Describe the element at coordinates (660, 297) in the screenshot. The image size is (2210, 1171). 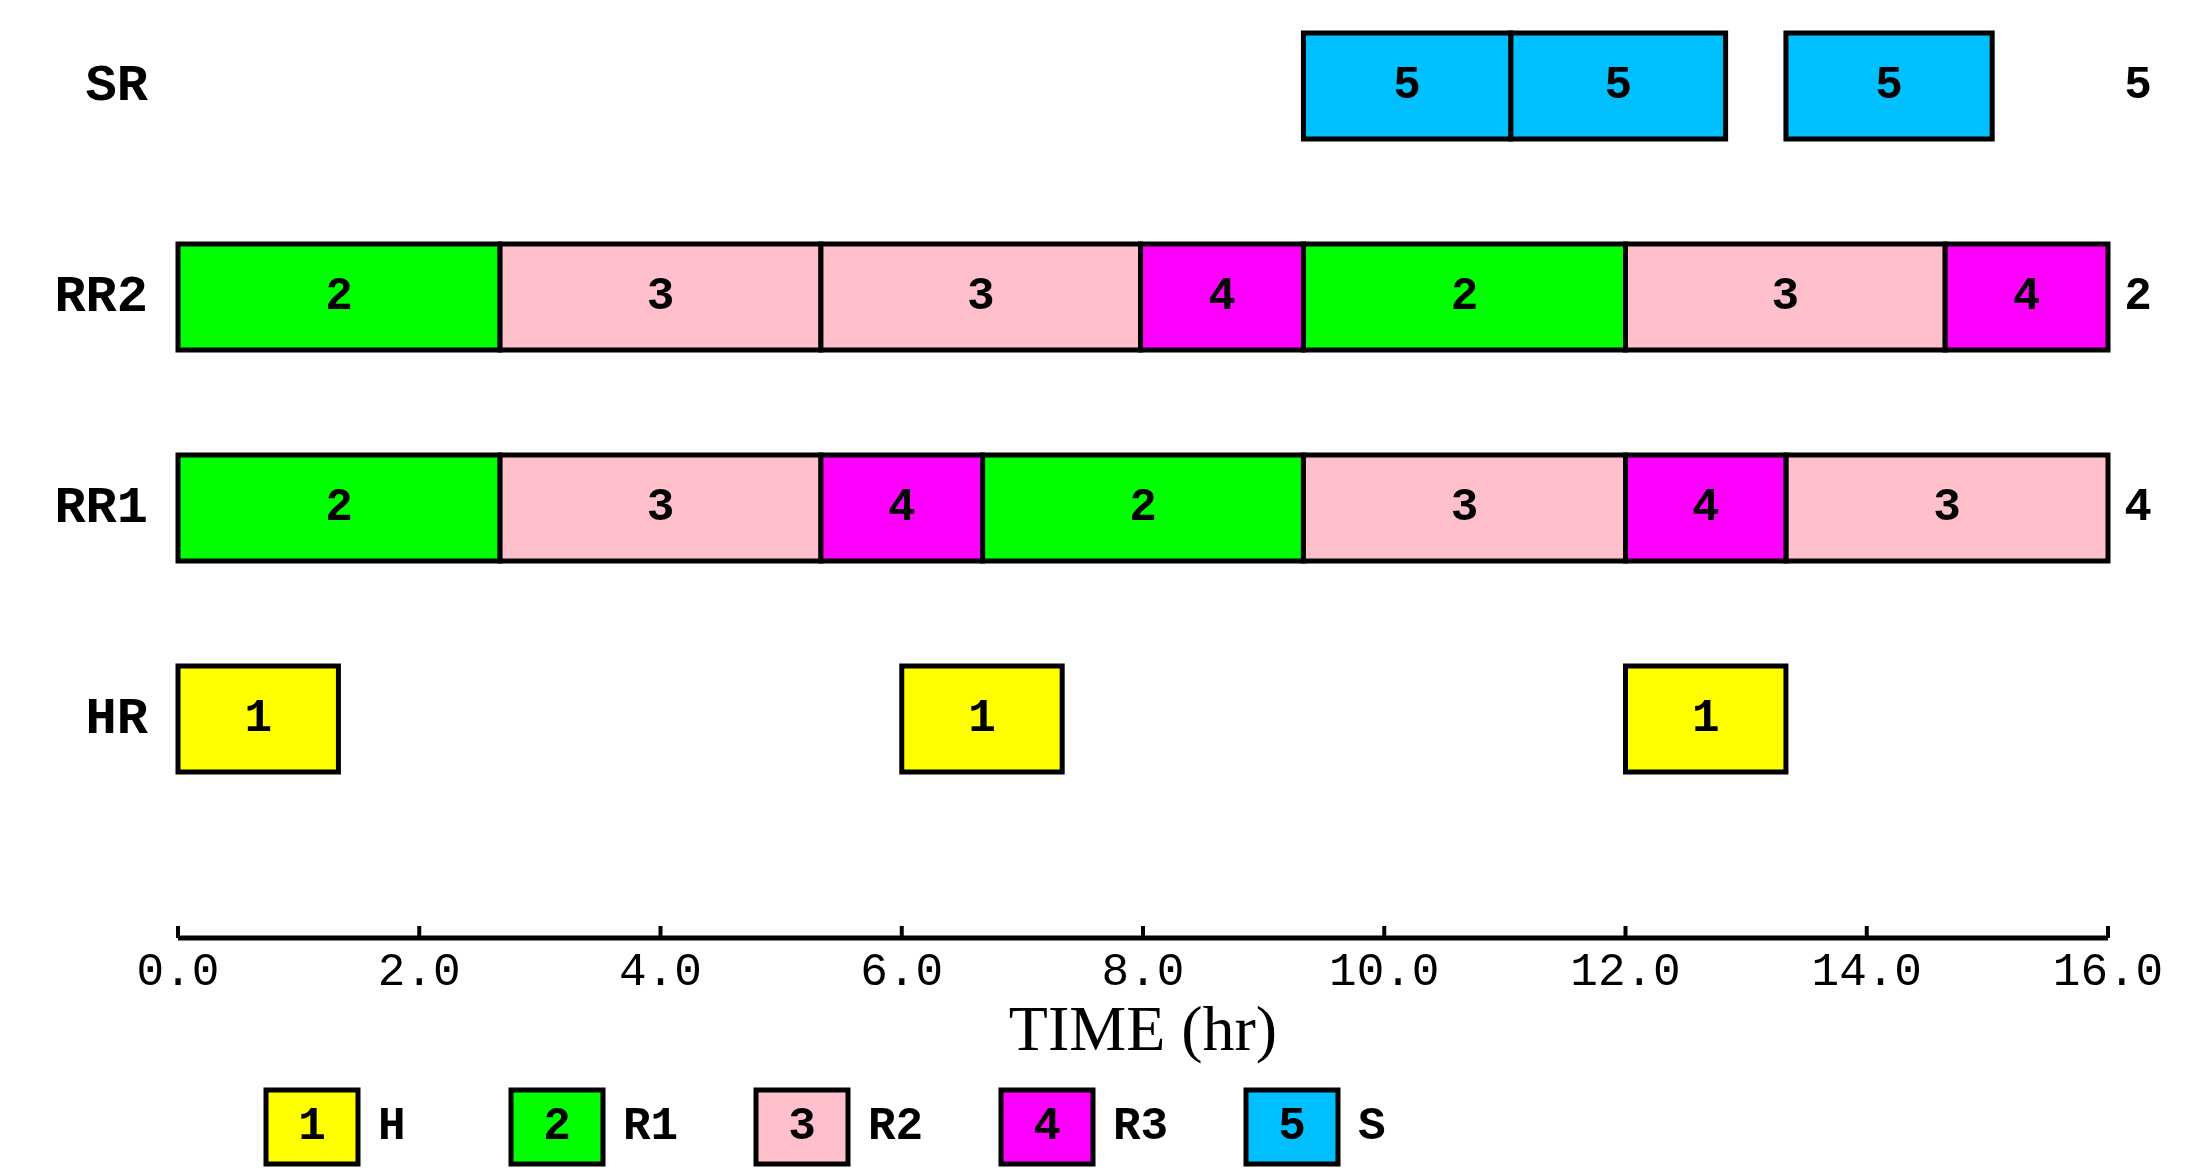
I see `annotation: 3` at that location.